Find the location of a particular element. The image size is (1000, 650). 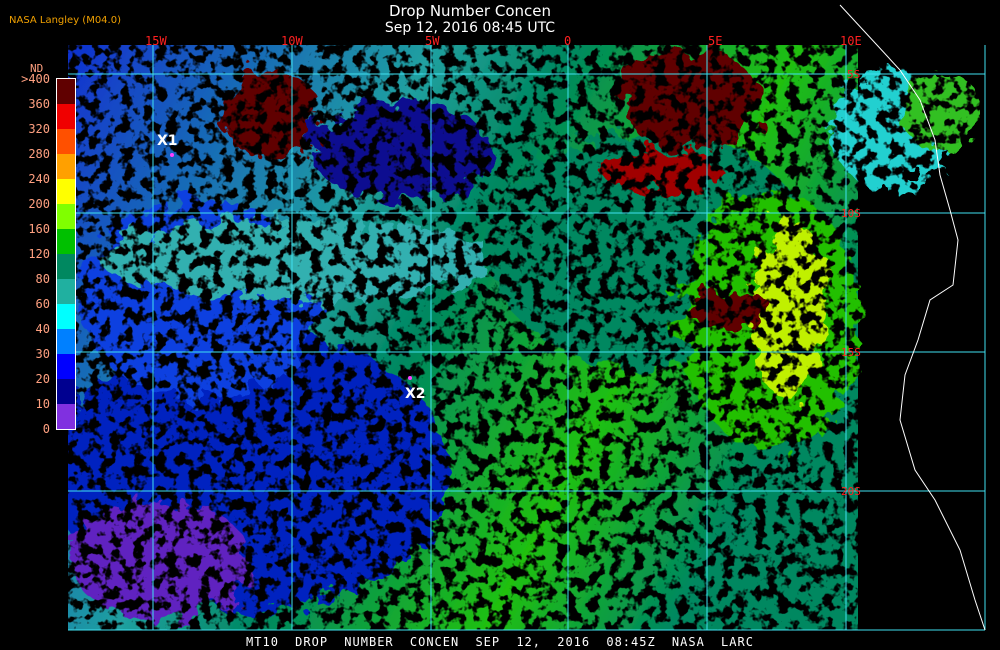

legend-label: 30 is located at coordinates (42, 354).